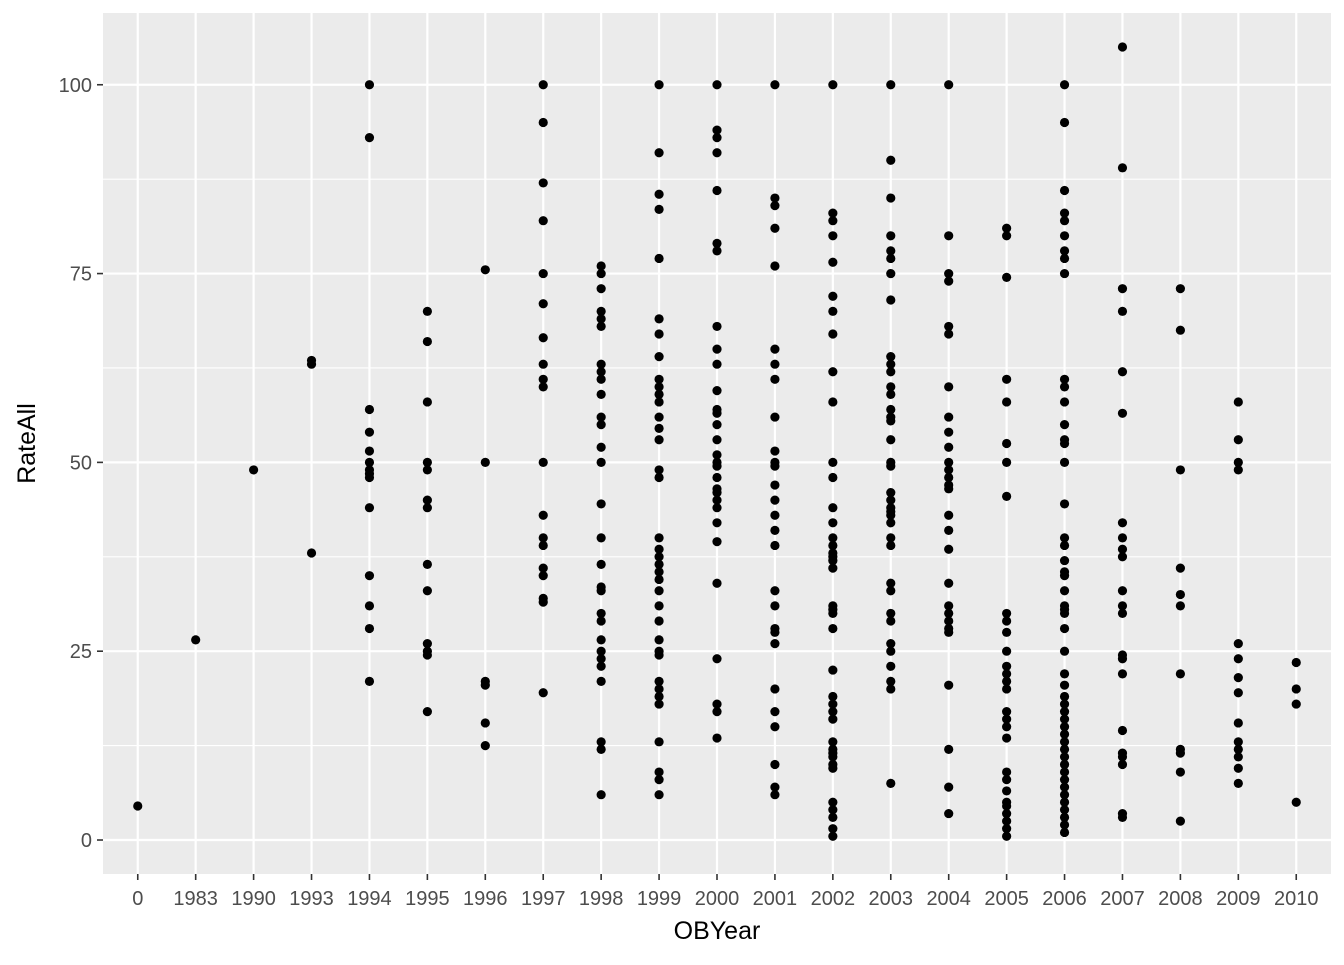 The image size is (1344, 965). What do you see at coordinates (891, 899) in the screenshot?
I see `x-tick-label: 2003` at bounding box center [891, 899].